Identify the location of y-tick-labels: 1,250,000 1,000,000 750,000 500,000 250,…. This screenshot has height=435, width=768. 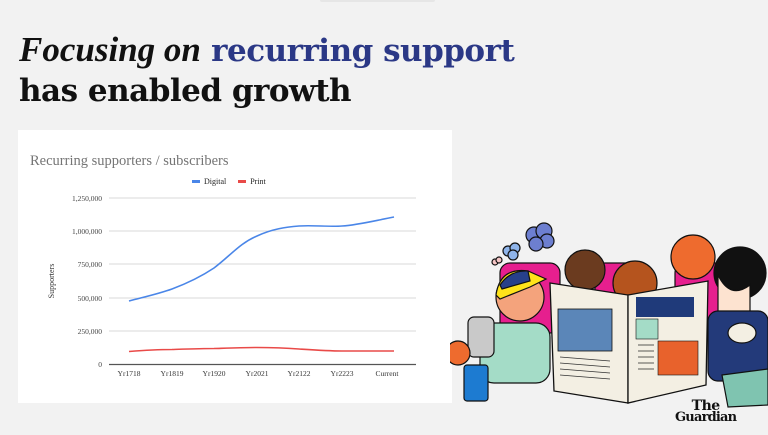
(87, 281).